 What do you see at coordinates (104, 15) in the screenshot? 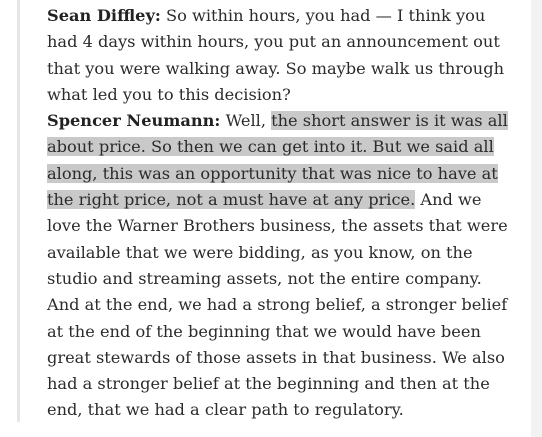
I see `speaker-name: Sean Diffley:` at bounding box center [104, 15].